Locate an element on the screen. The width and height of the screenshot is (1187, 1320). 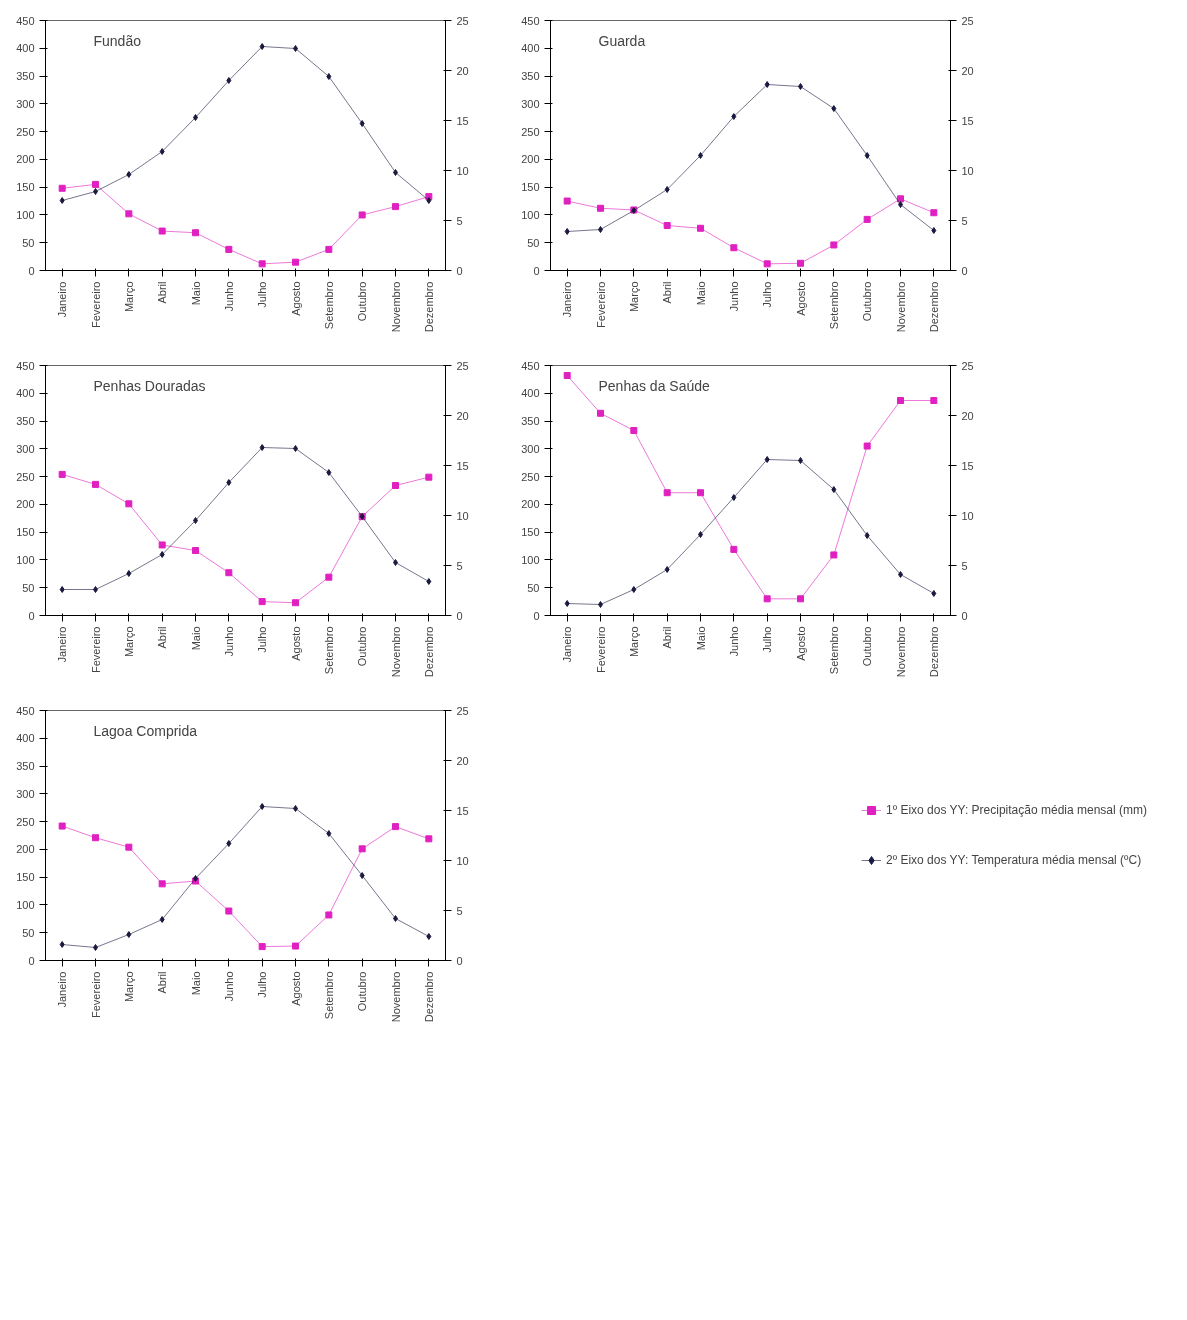
text: Penhas da Saúde is located at coordinates (654, 385).